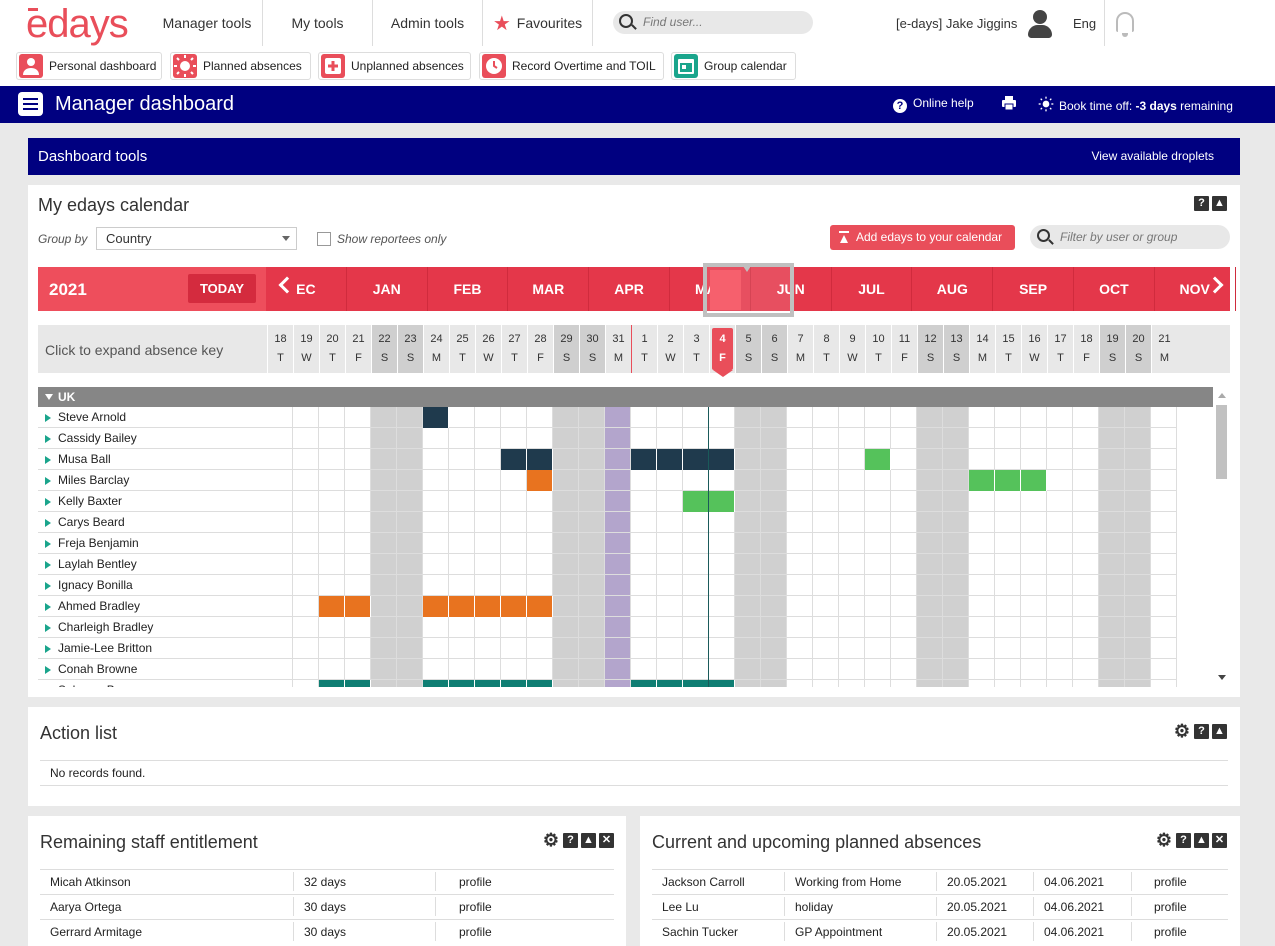 The height and width of the screenshot is (946, 1275). I want to click on record-overtime-button: Record Overtime and TOIL, so click(571, 66).